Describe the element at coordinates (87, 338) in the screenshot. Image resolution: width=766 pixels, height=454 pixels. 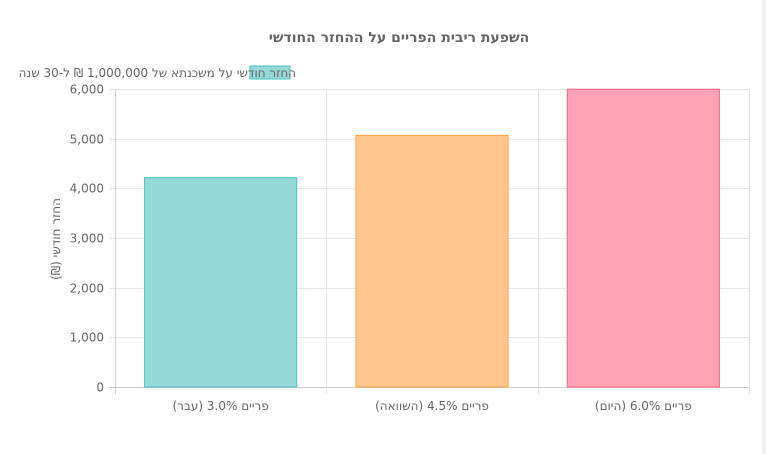
I see `y-tick-label: 1,000` at that location.